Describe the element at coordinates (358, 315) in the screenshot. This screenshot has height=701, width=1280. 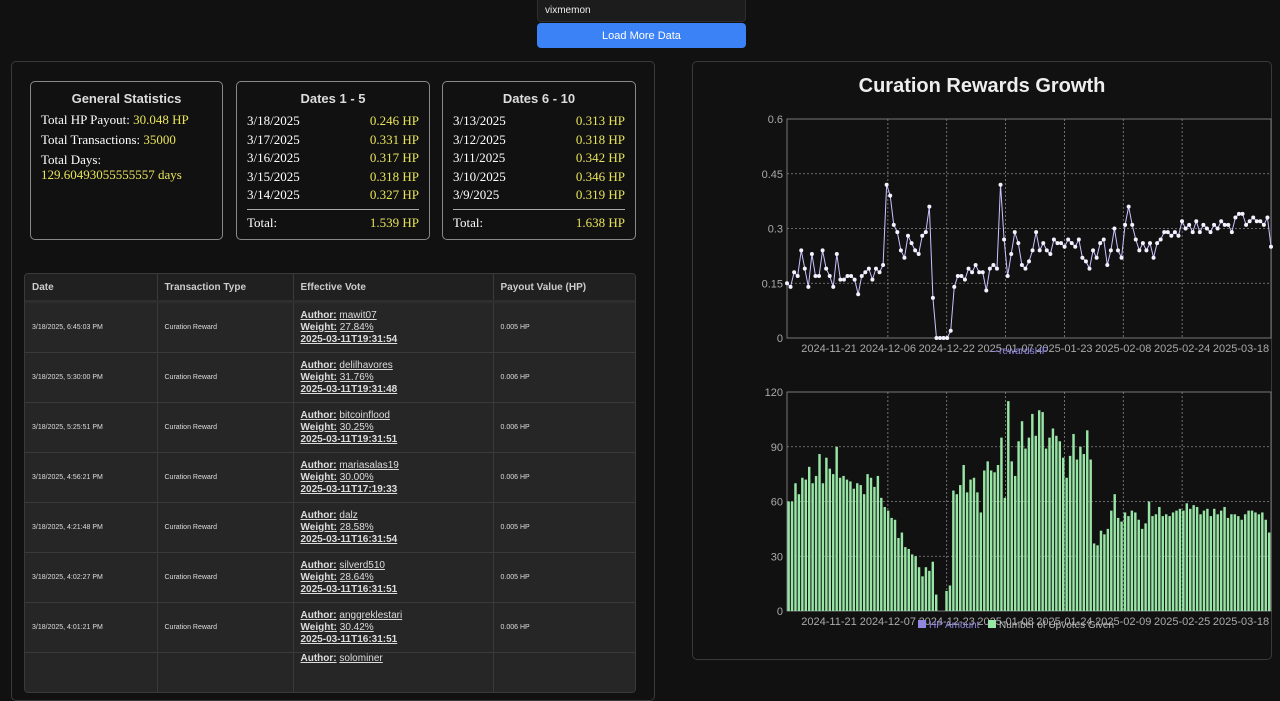
I see `author-link: mawit07` at that location.